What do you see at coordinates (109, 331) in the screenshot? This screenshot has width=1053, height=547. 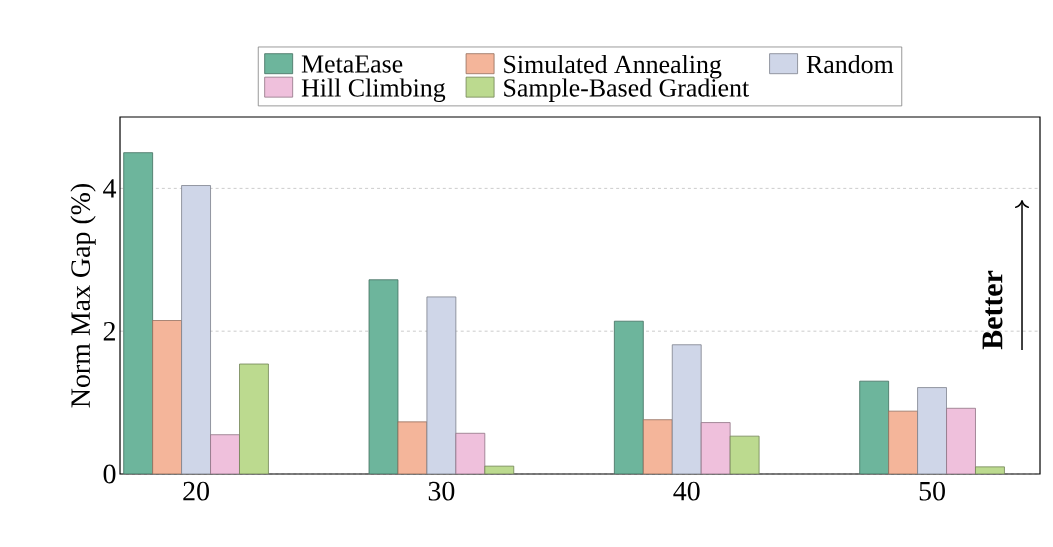 I see `y-tick-label: 2` at bounding box center [109, 331].